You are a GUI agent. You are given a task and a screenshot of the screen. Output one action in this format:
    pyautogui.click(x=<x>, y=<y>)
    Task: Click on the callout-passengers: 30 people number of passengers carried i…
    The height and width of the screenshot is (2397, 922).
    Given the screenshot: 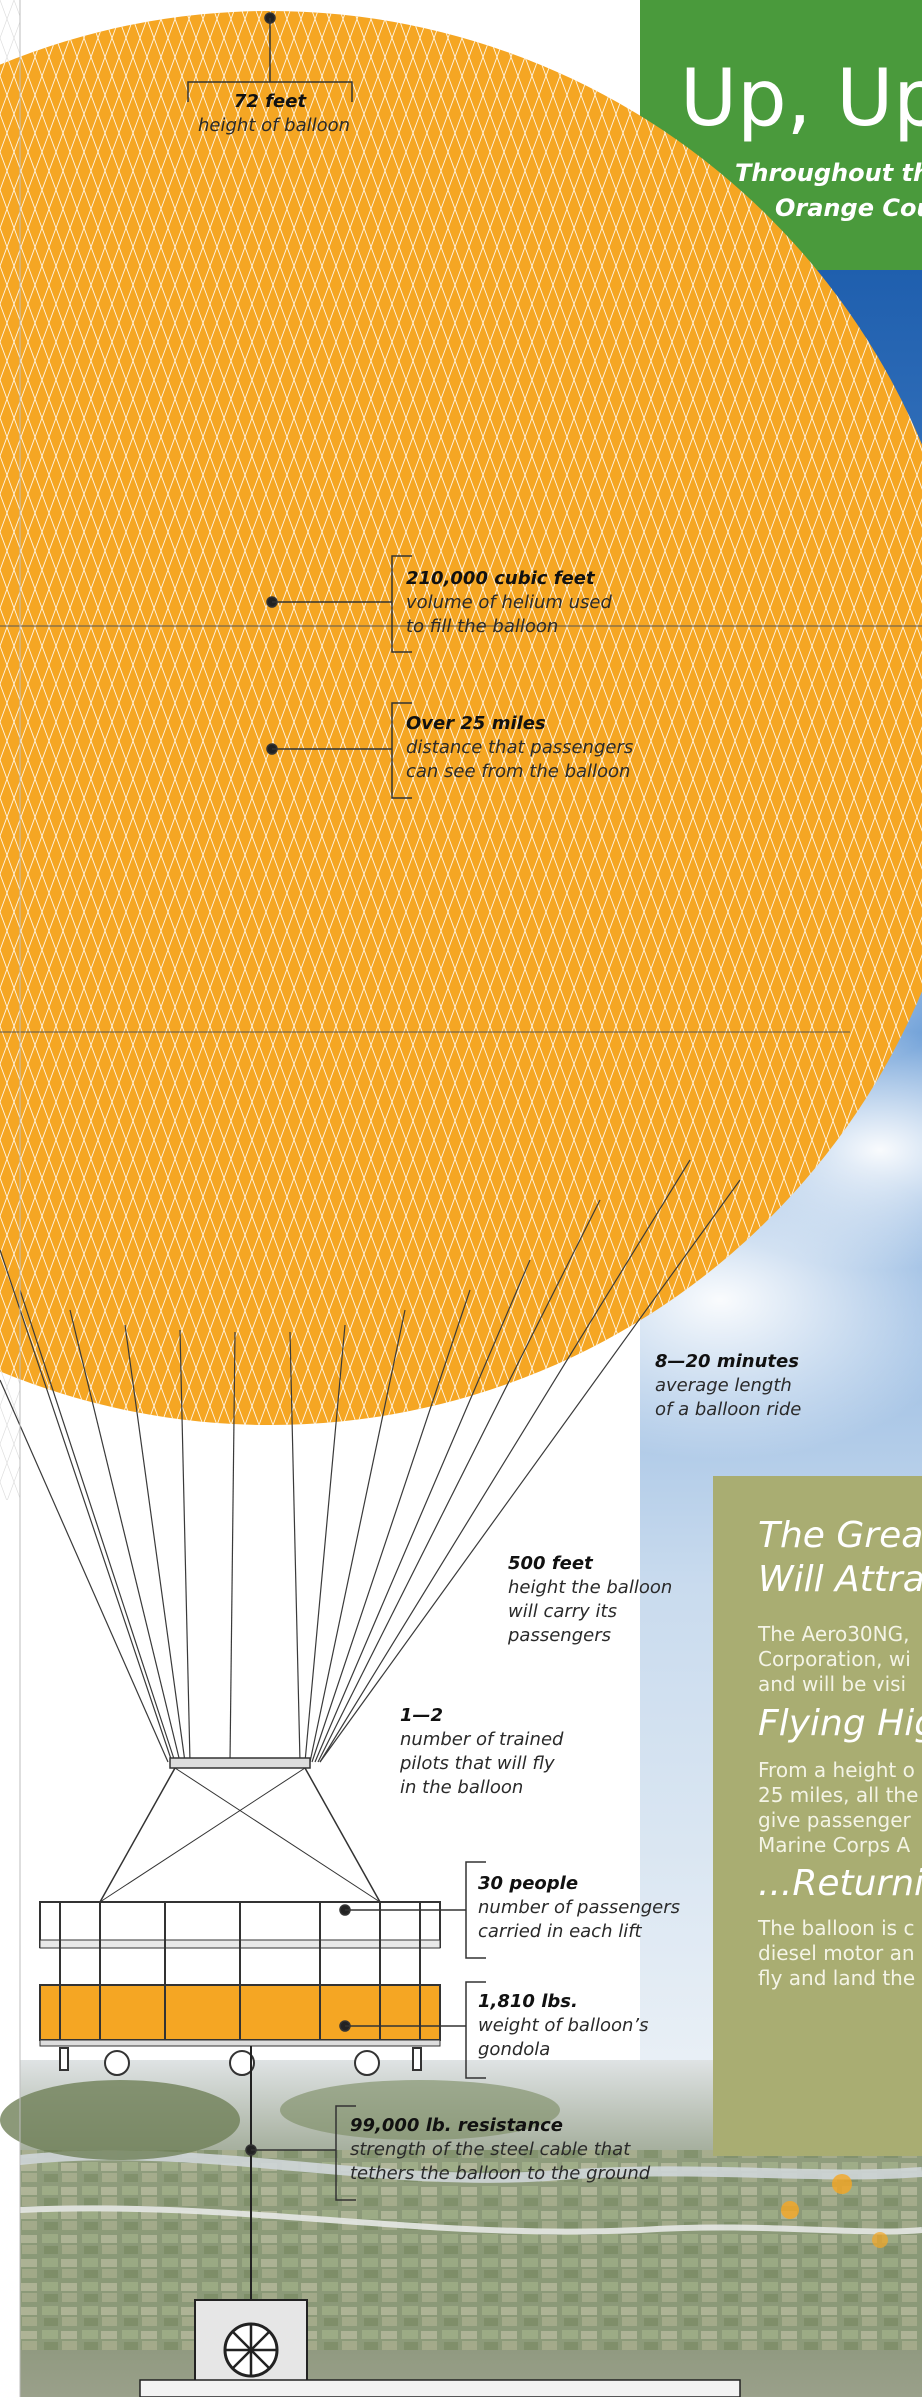 What is the action you would take?
    pyautogui.click(x=579, y=1908)
    